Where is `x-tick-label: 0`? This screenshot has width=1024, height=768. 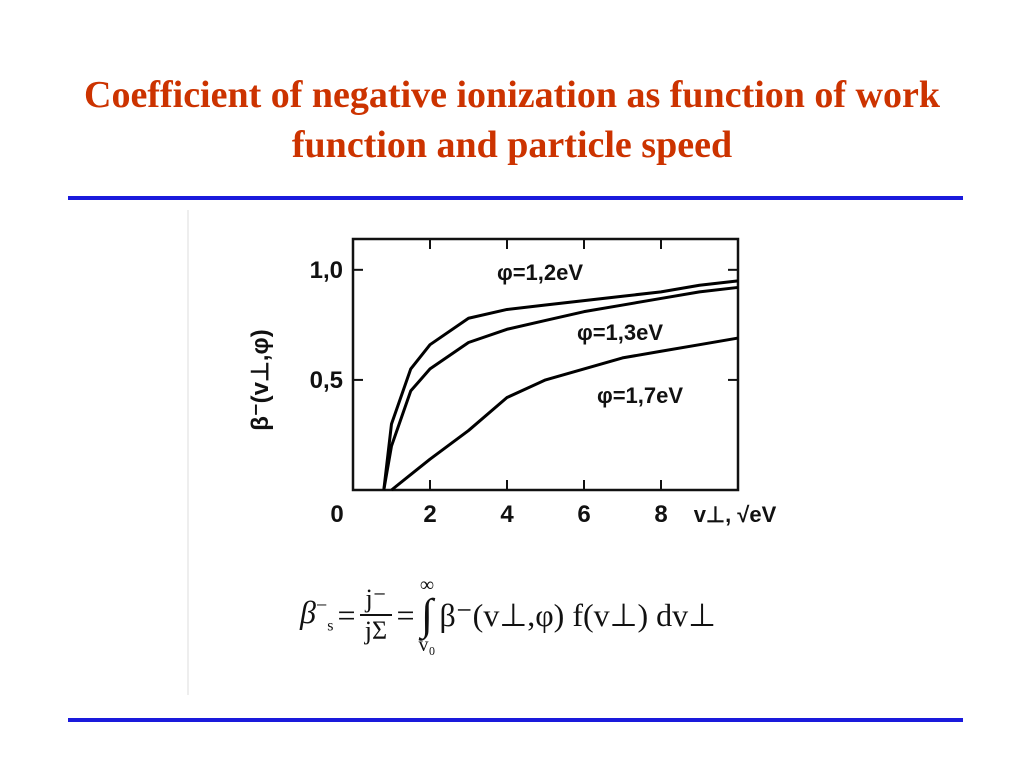
x-tick-label: 0 is located at coordinates (336, 514).